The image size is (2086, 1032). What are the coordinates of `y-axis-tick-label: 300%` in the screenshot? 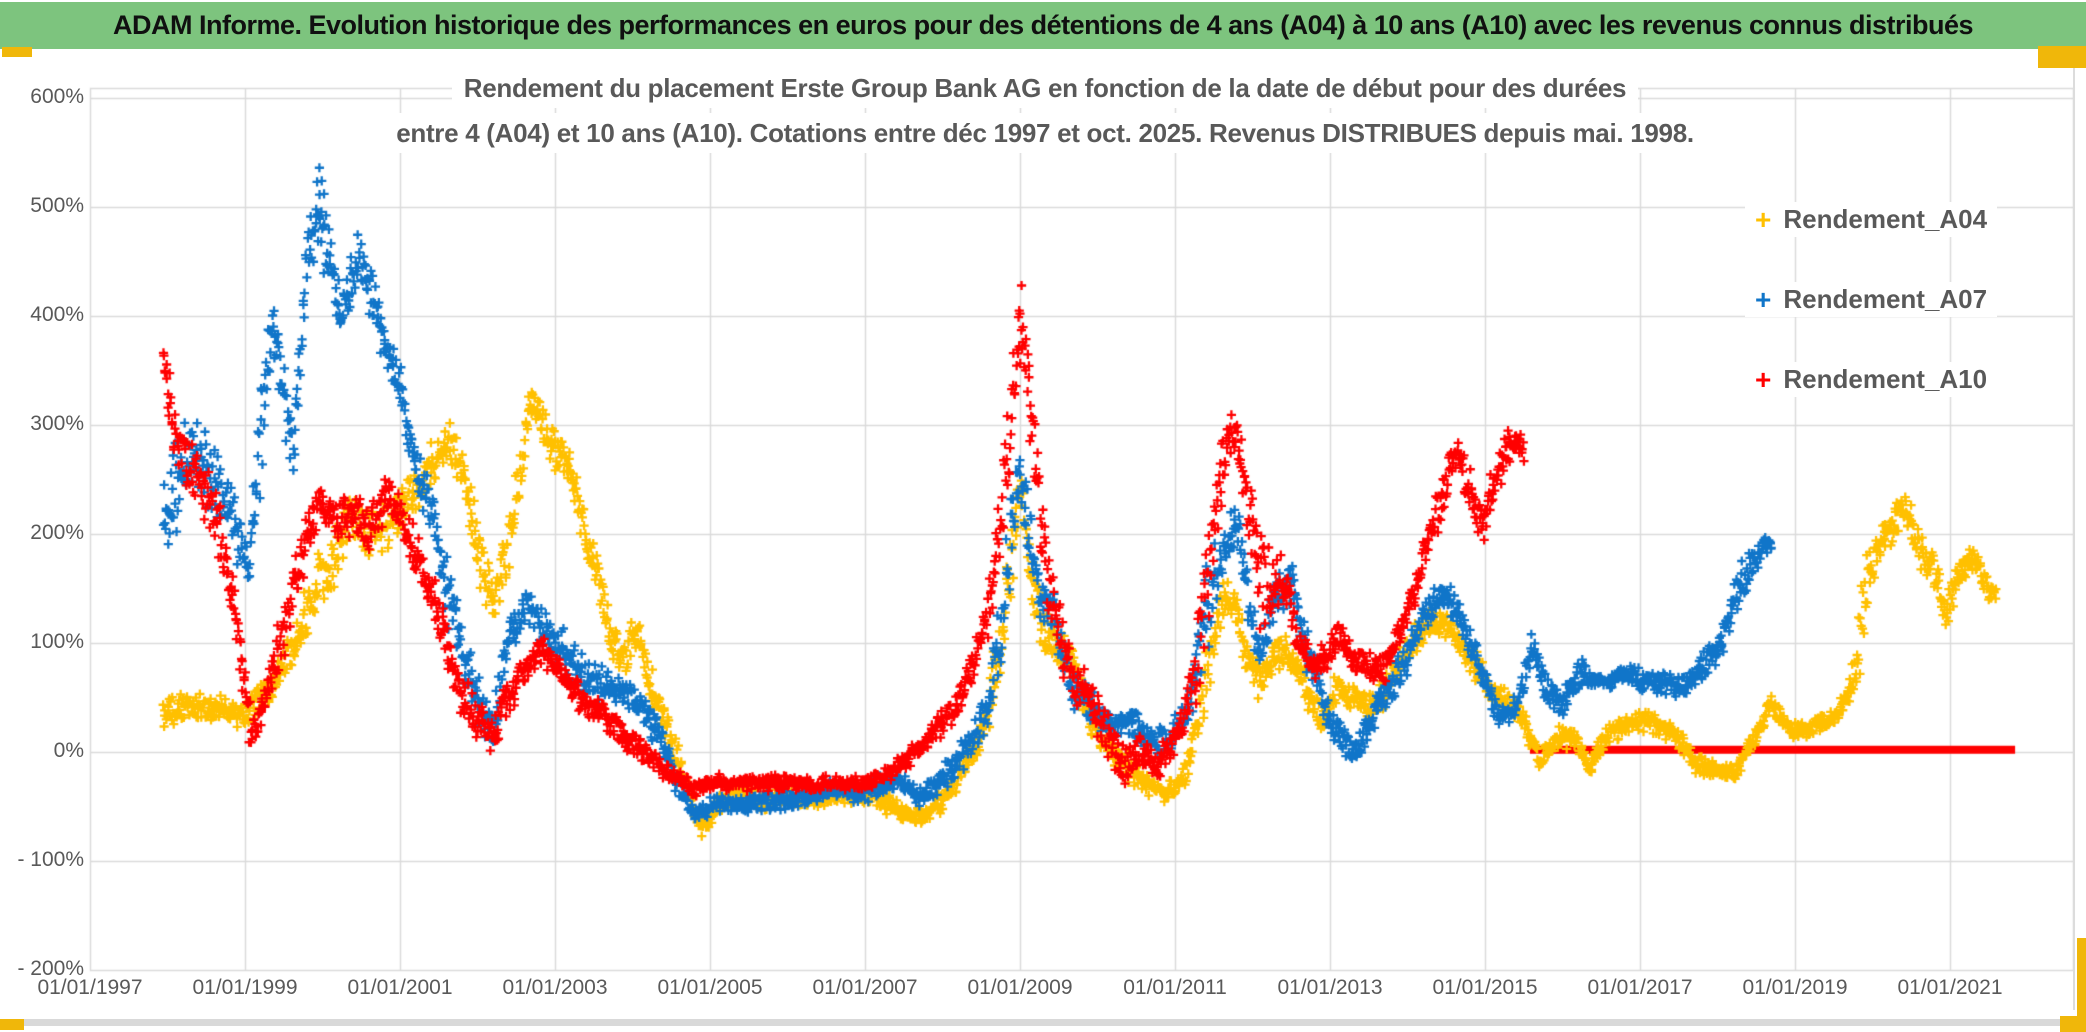 It's located at (57, 423).